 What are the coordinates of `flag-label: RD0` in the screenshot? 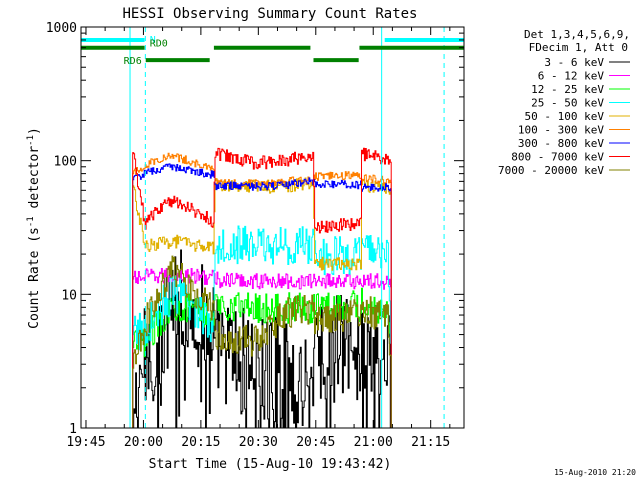 It's located at (159, 44).